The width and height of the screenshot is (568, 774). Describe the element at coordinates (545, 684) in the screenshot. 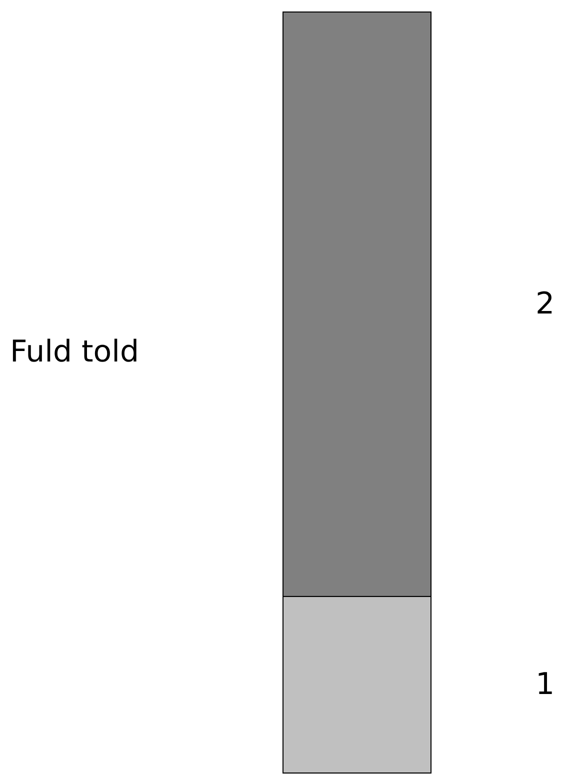

I see `text: 1` at that location.